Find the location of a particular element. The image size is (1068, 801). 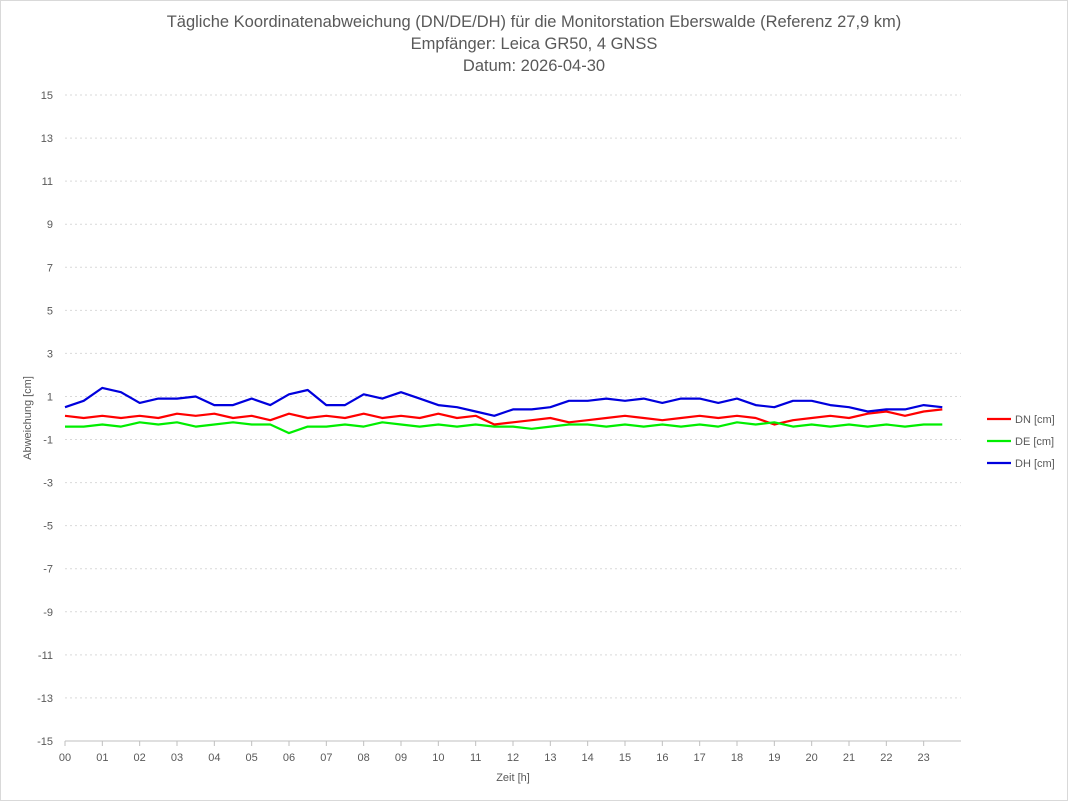

y-tick-label: -13 is located at coordinates (45, 699).